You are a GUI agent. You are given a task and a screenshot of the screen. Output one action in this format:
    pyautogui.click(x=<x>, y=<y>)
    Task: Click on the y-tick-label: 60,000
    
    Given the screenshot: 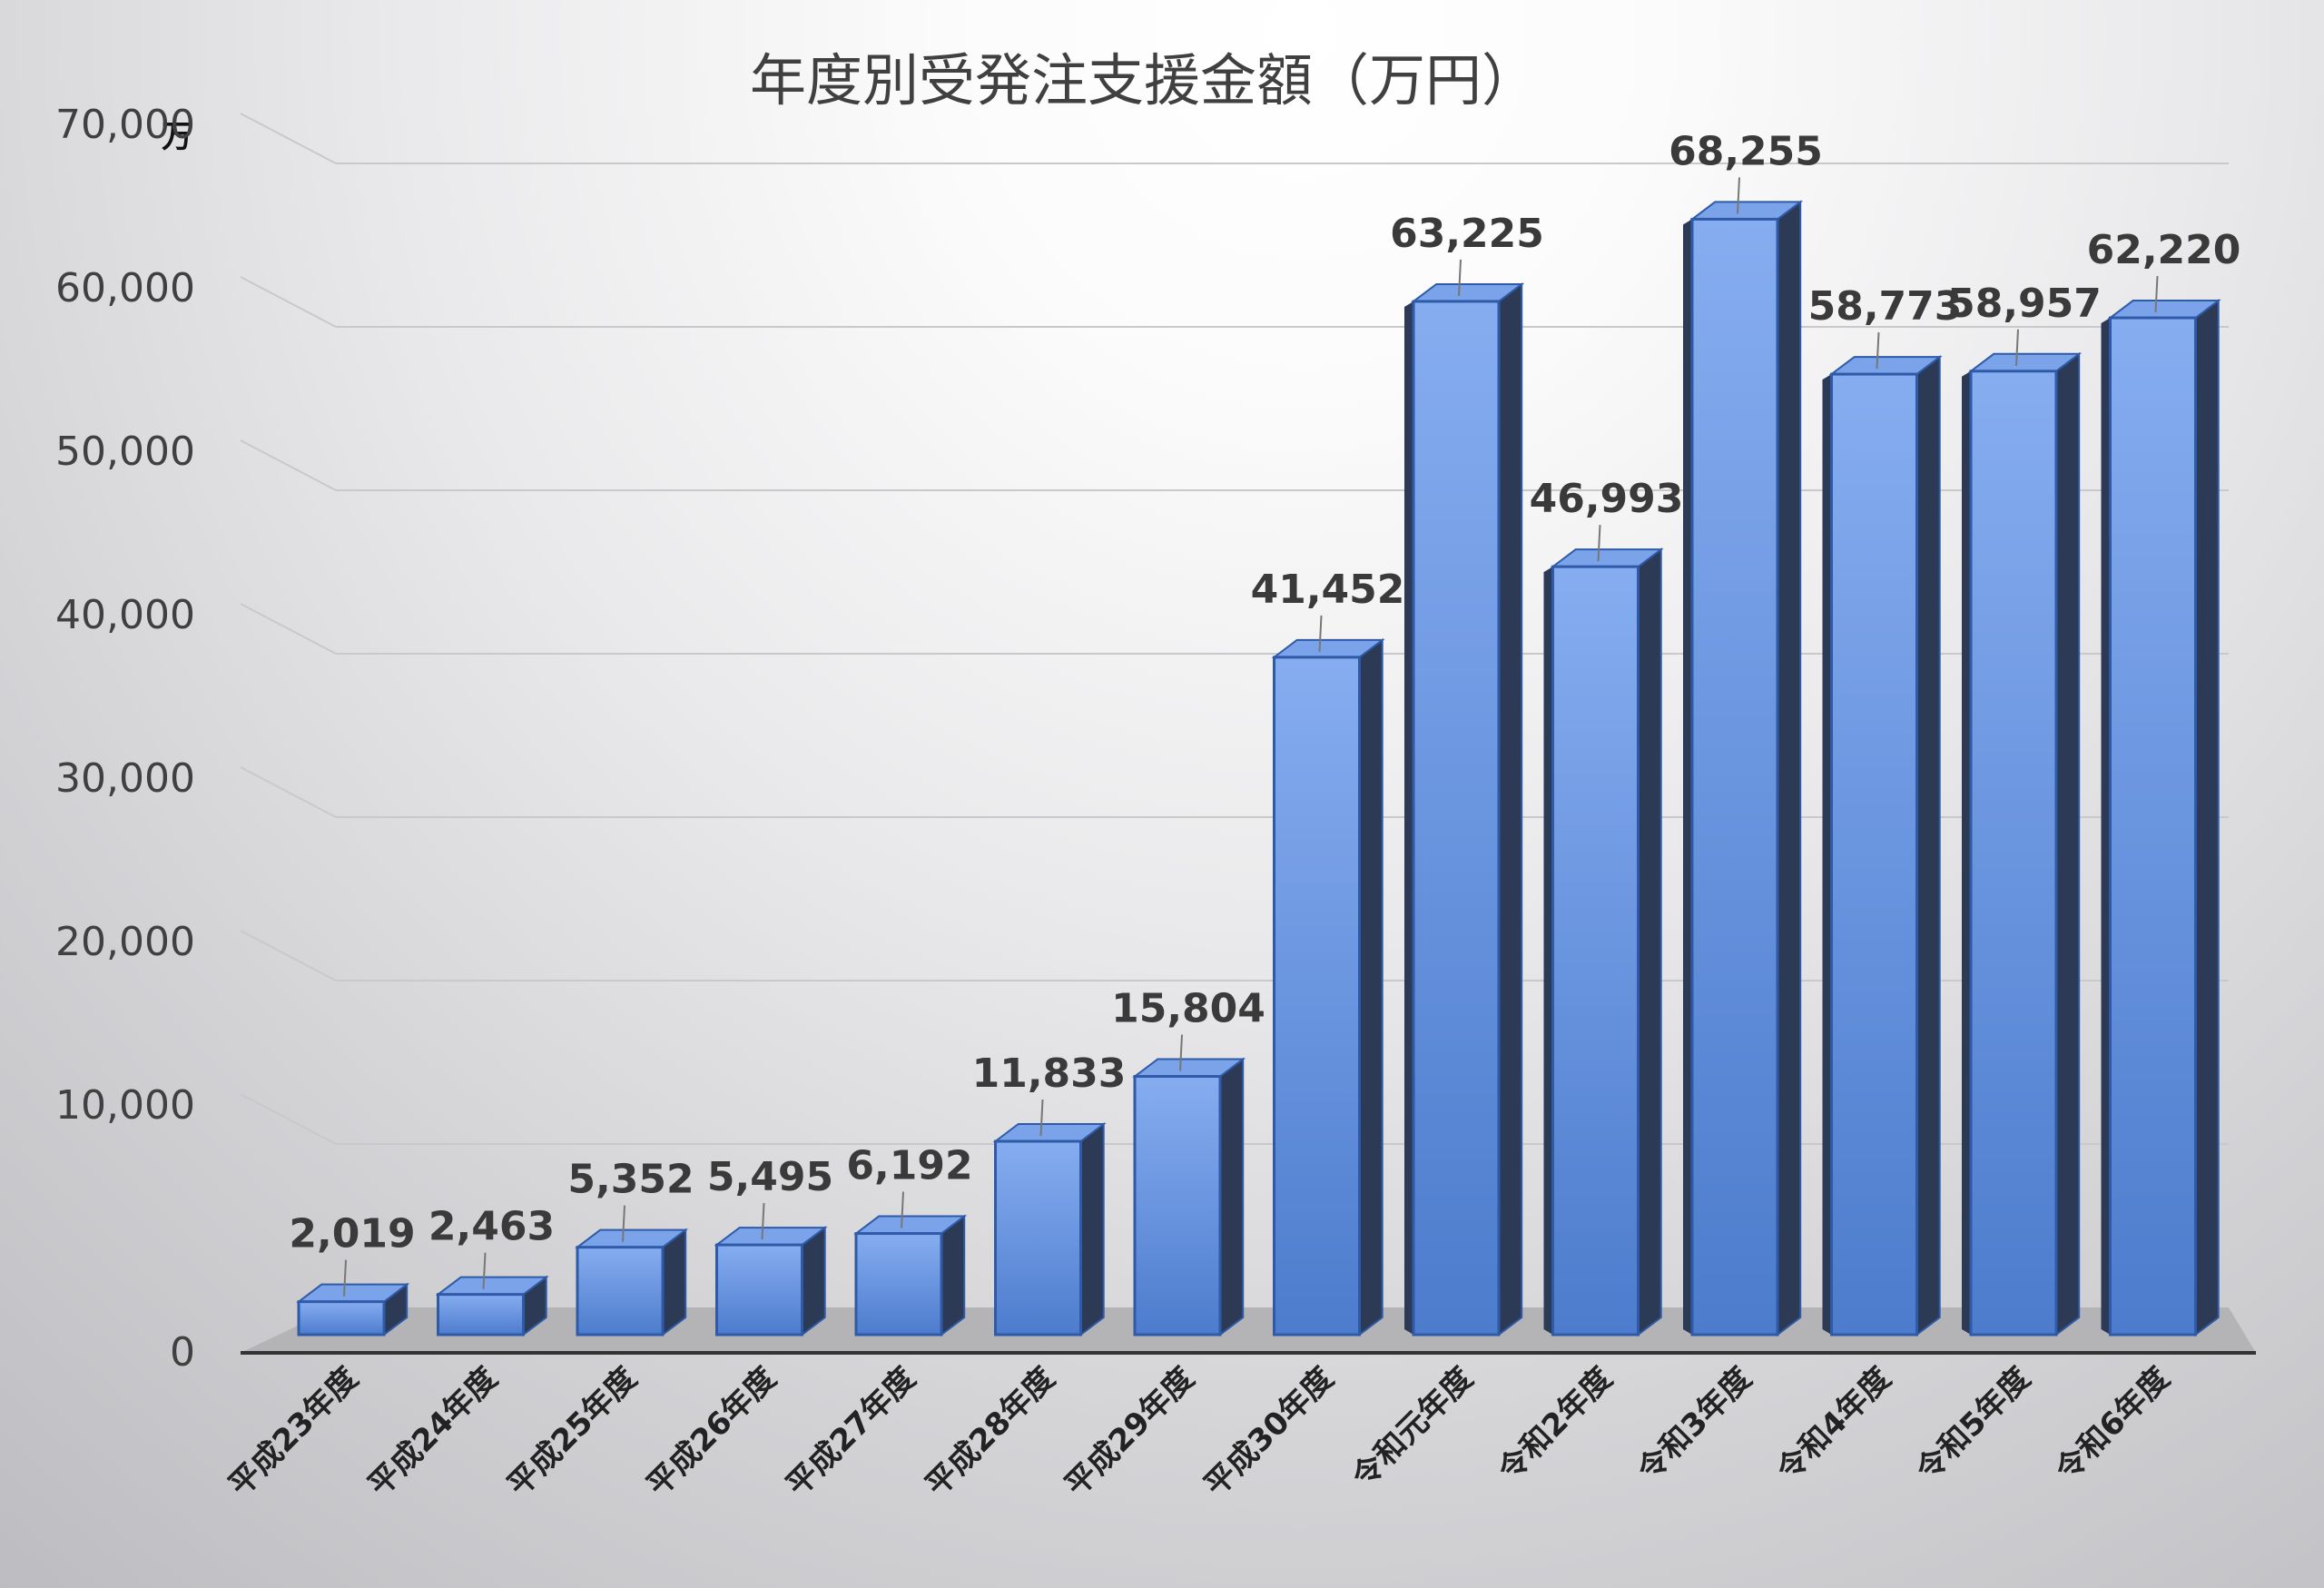 What is the action you would take?
    pyautogui.click(x=125, y=288)
    